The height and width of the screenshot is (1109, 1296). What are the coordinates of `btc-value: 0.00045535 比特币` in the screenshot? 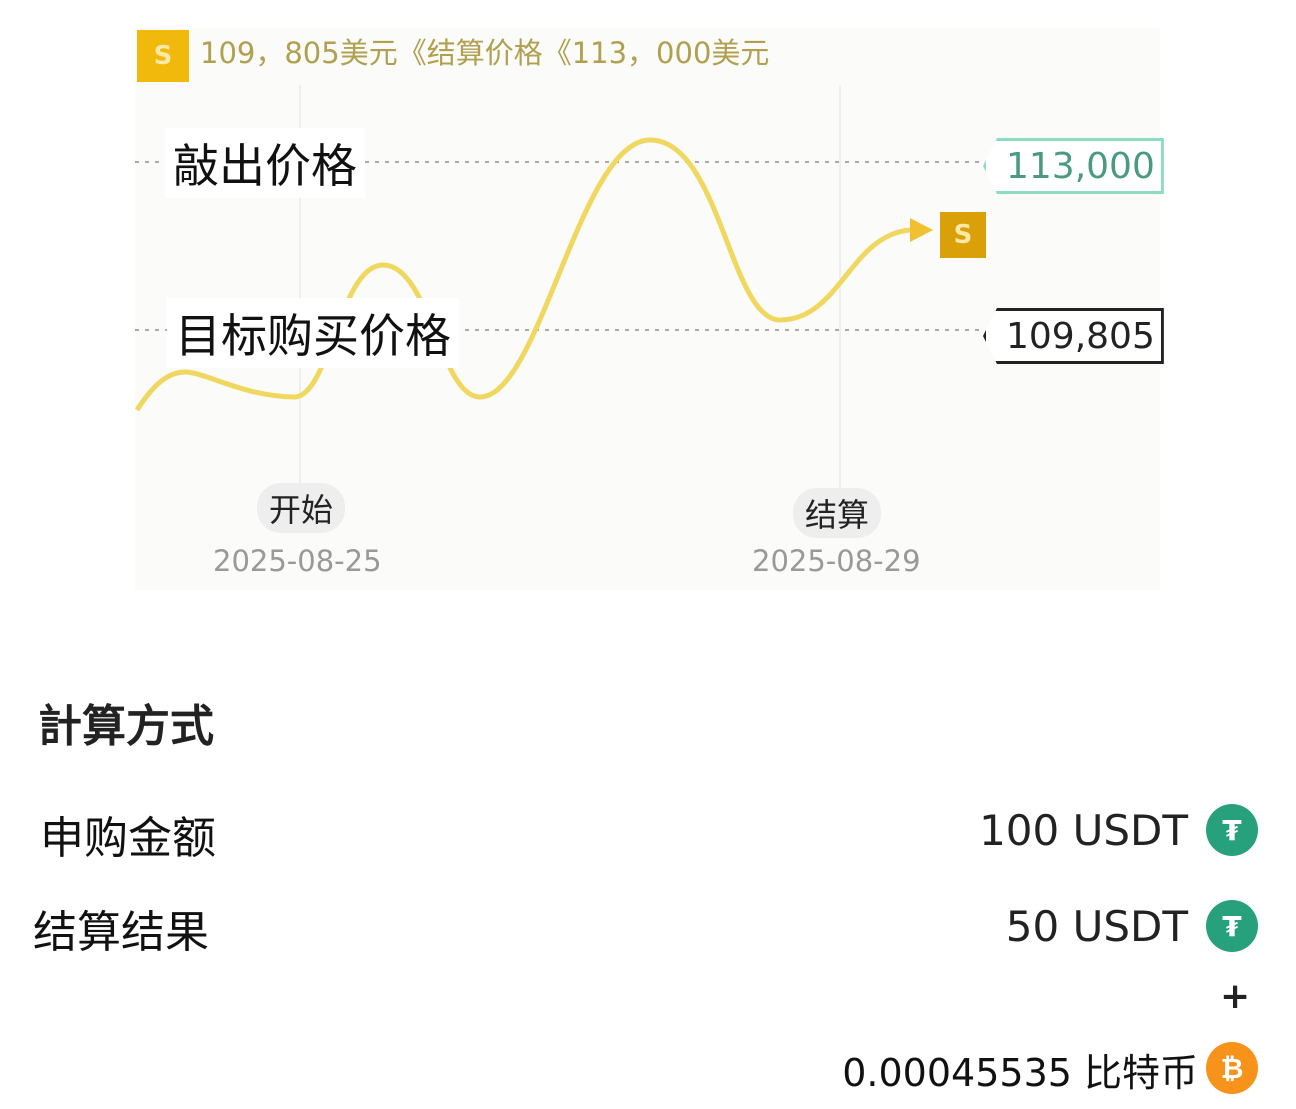 It's located at (1020, 1073).